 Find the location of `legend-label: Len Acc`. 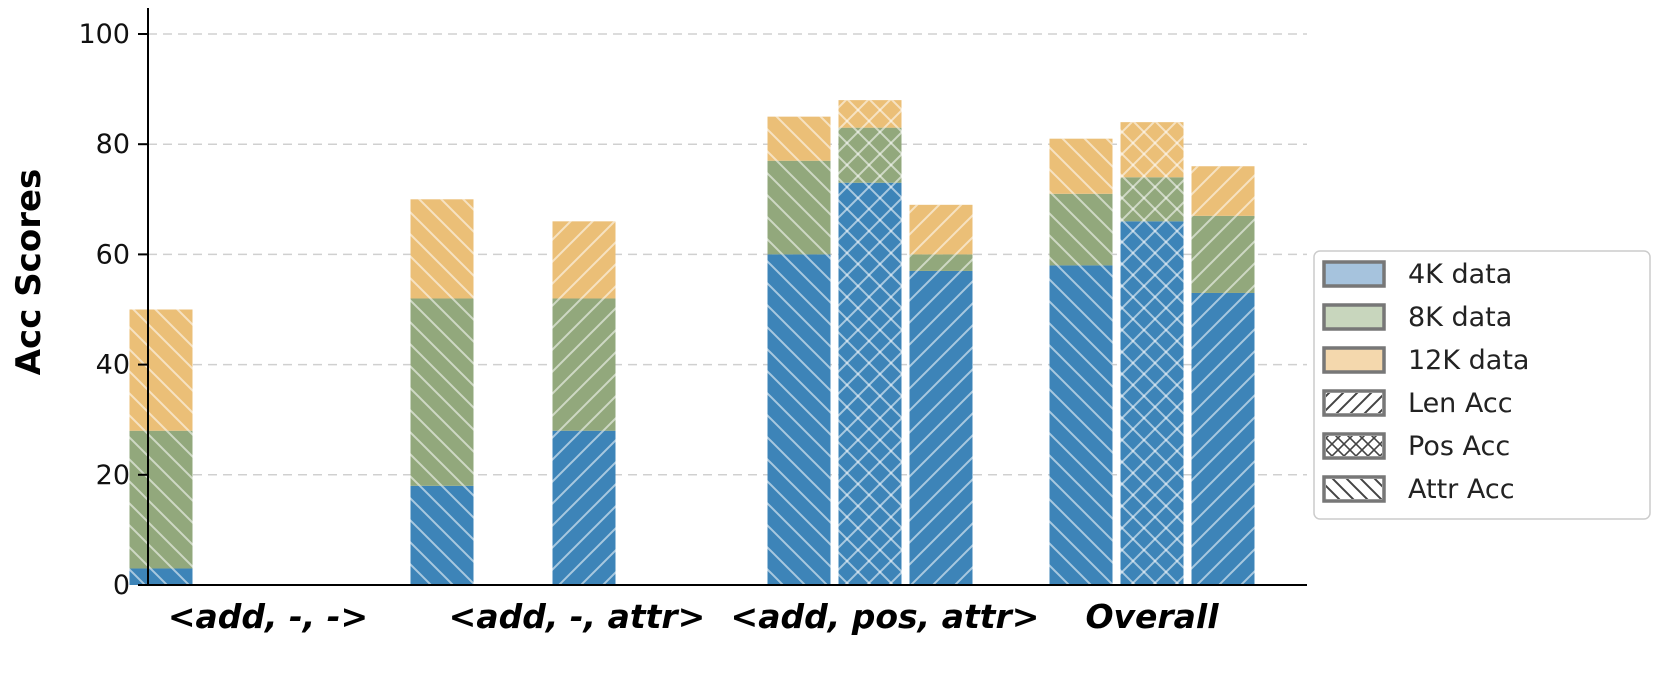

legend-label: Len Acc is located at coordinates (1460, 403).